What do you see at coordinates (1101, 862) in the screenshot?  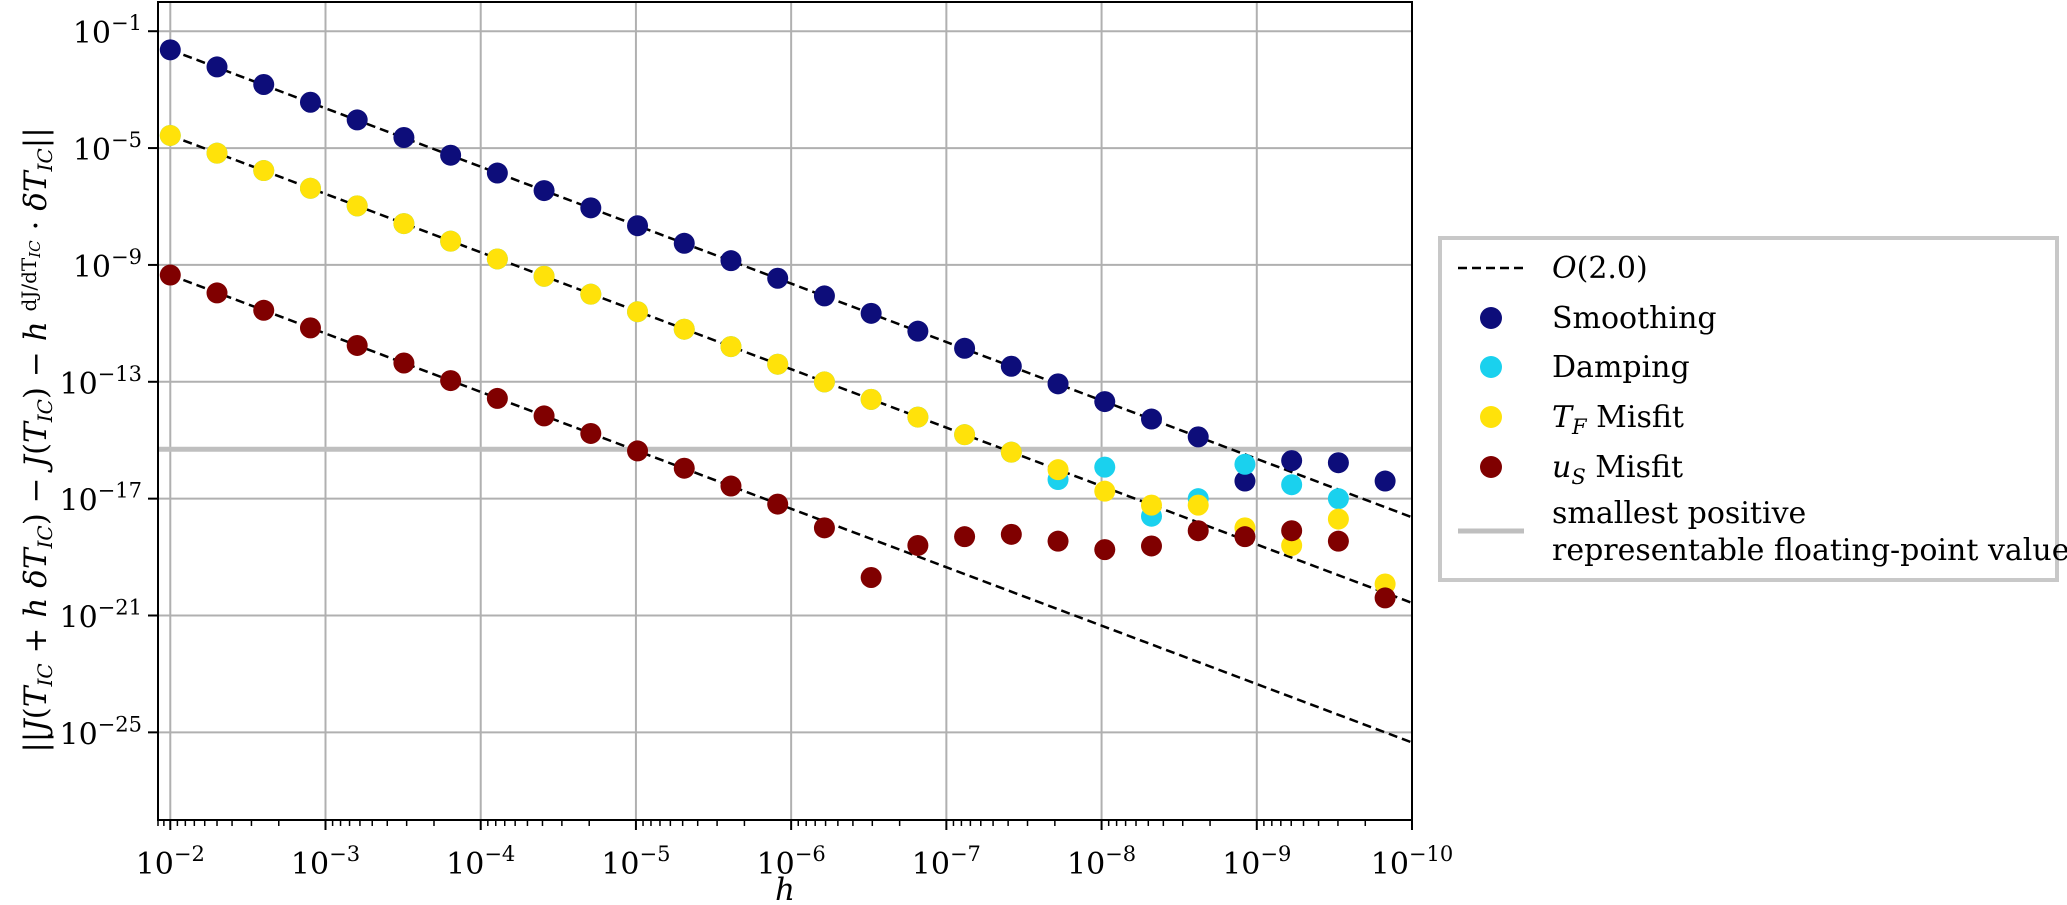 I see `x-tick-label: 10⁻⁸` at bounding box center [1101, 862].